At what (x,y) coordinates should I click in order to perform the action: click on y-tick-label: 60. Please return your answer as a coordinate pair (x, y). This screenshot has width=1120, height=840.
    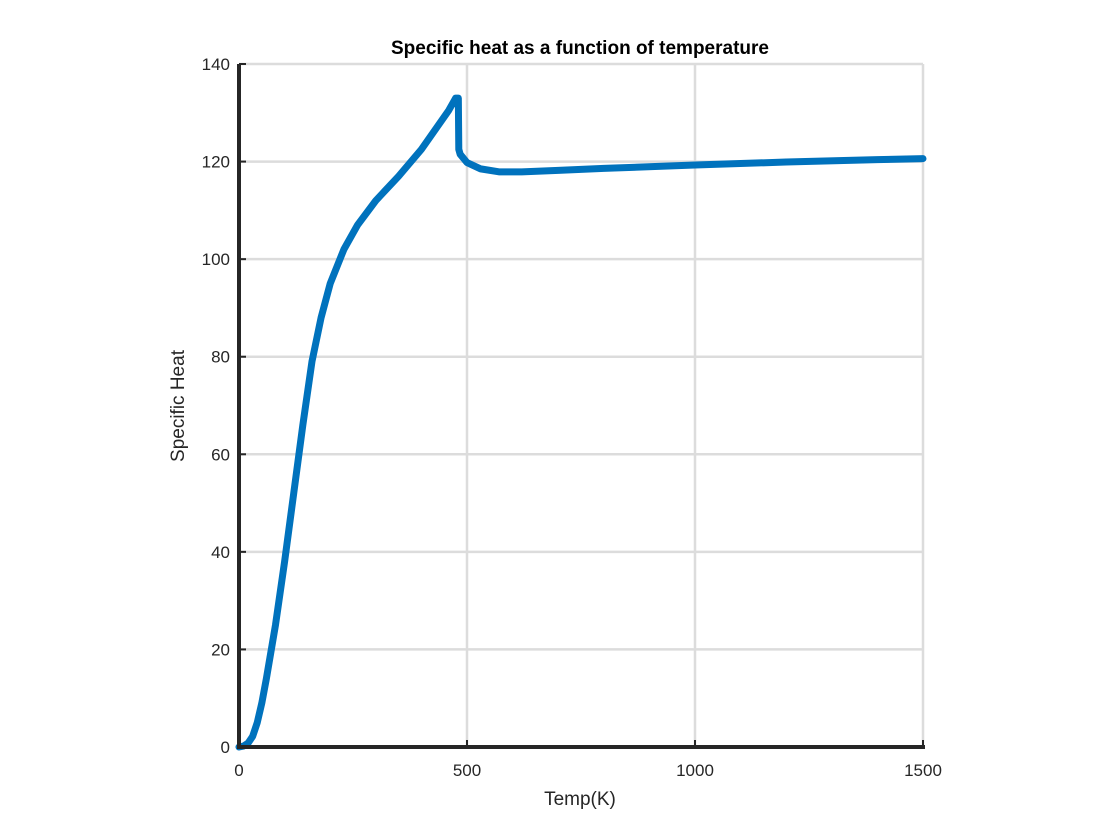
    Looking at the image, I should click on (220, 454).